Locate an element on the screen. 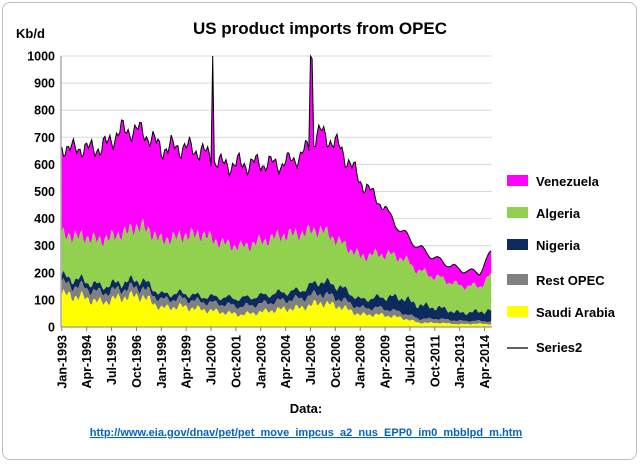  y-tick-label: 900 is located at coordinates (44, 84).